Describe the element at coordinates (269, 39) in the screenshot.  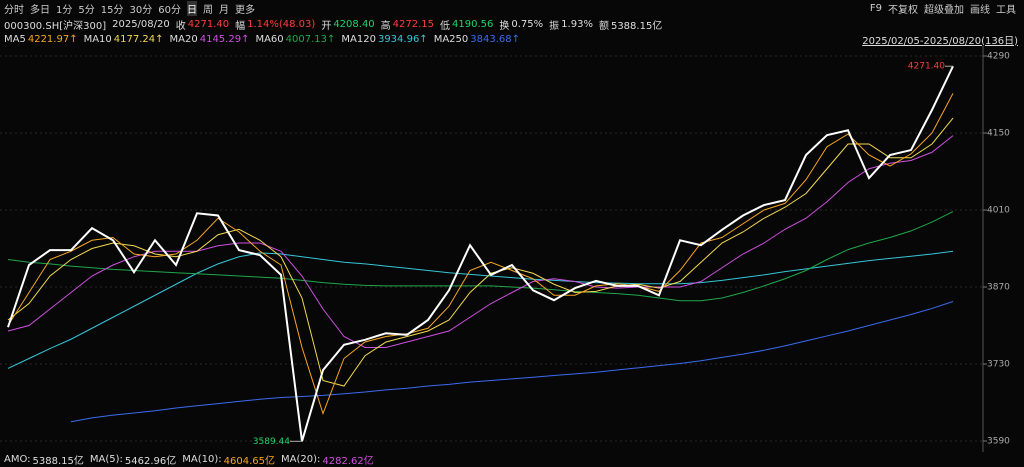
I see `legend-name: MA60` at that location.